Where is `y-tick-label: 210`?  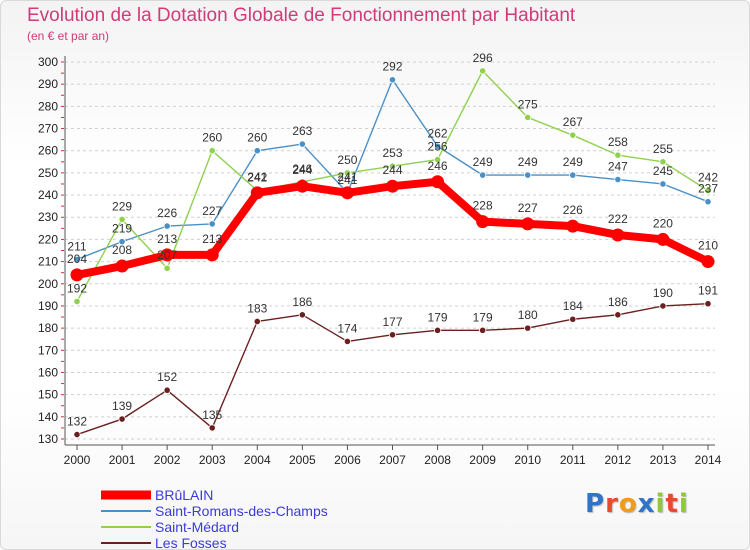
y-tick-label: 210 is located at coordinates (48, 262).